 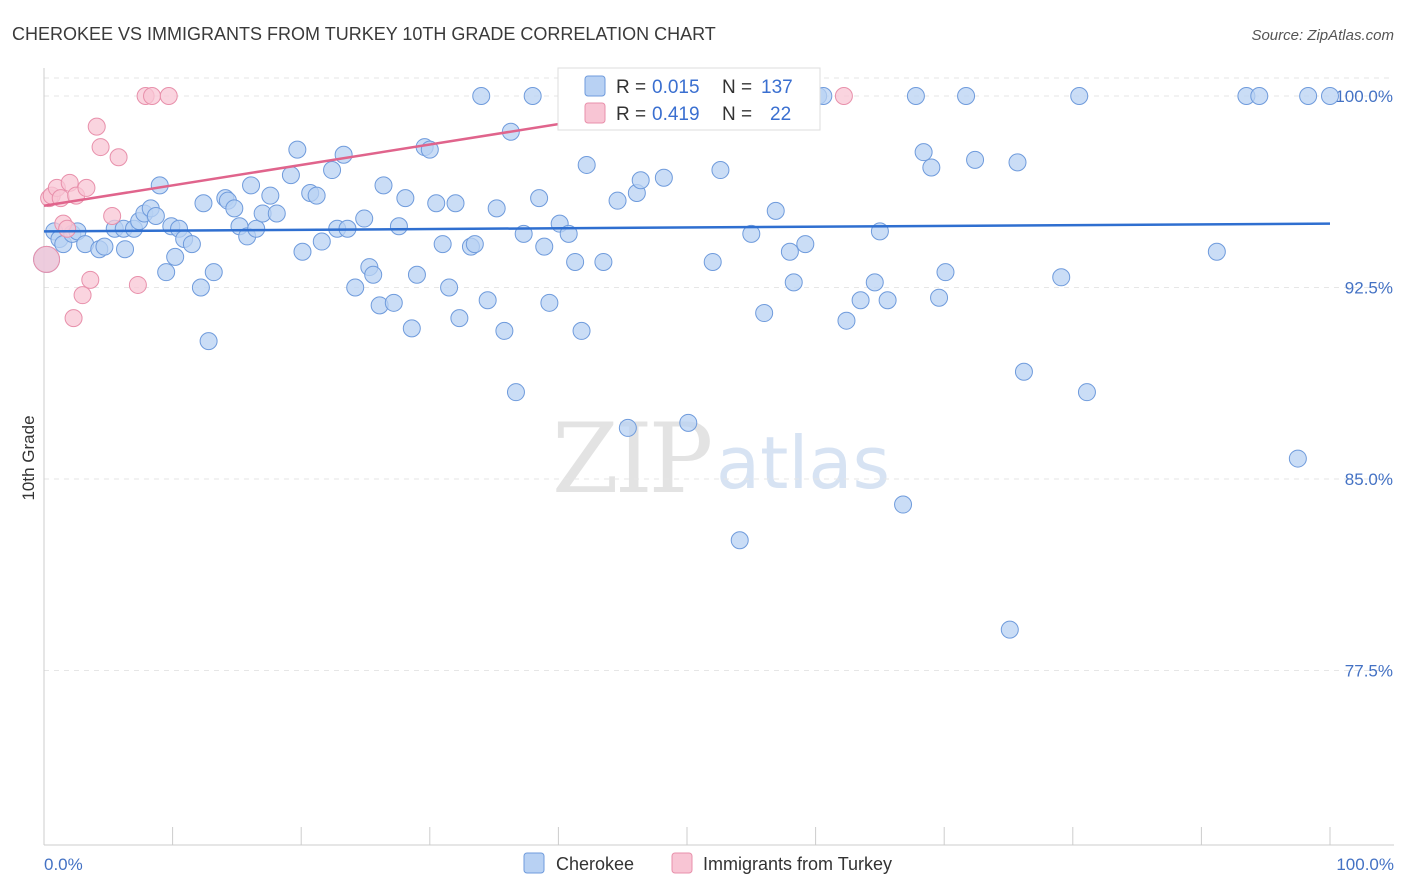 What do you see at coordinates (1365, 864) in the screenshot?
I see `x-tick-label-max: 100.0%` at bounding box center [1365, 864].